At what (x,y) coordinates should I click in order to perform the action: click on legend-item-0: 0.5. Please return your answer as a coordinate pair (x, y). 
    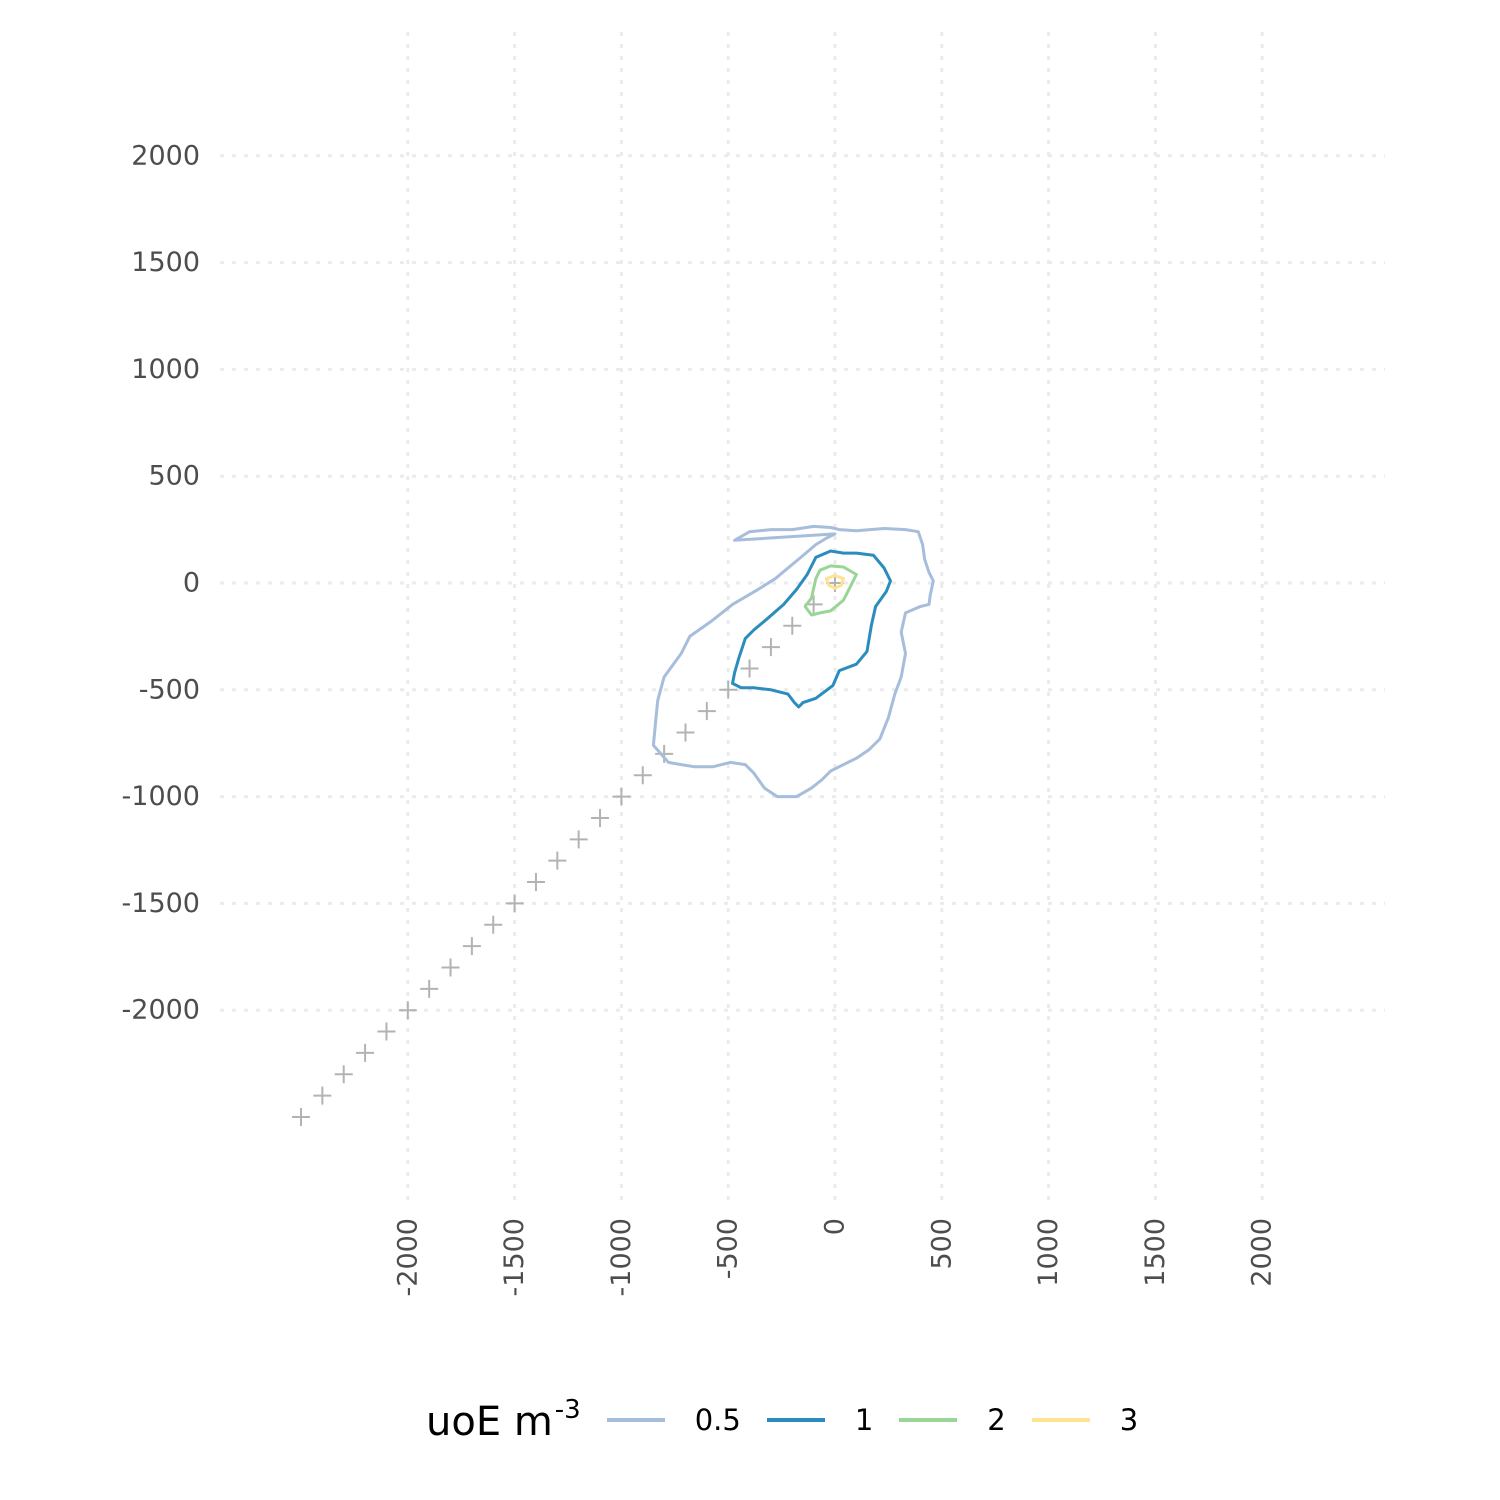
    Looking at the image, I should click on (673, 1420).